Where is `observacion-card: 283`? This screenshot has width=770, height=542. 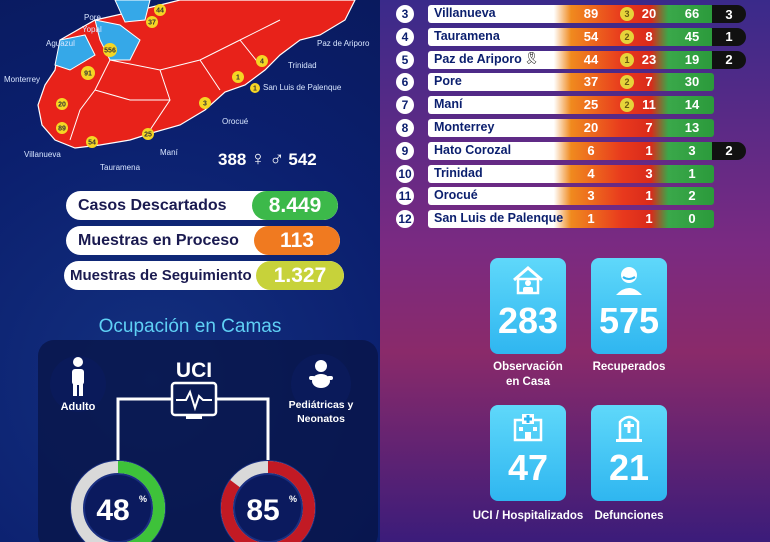 observacion-card: 283 is located at coordinates (528, 306).